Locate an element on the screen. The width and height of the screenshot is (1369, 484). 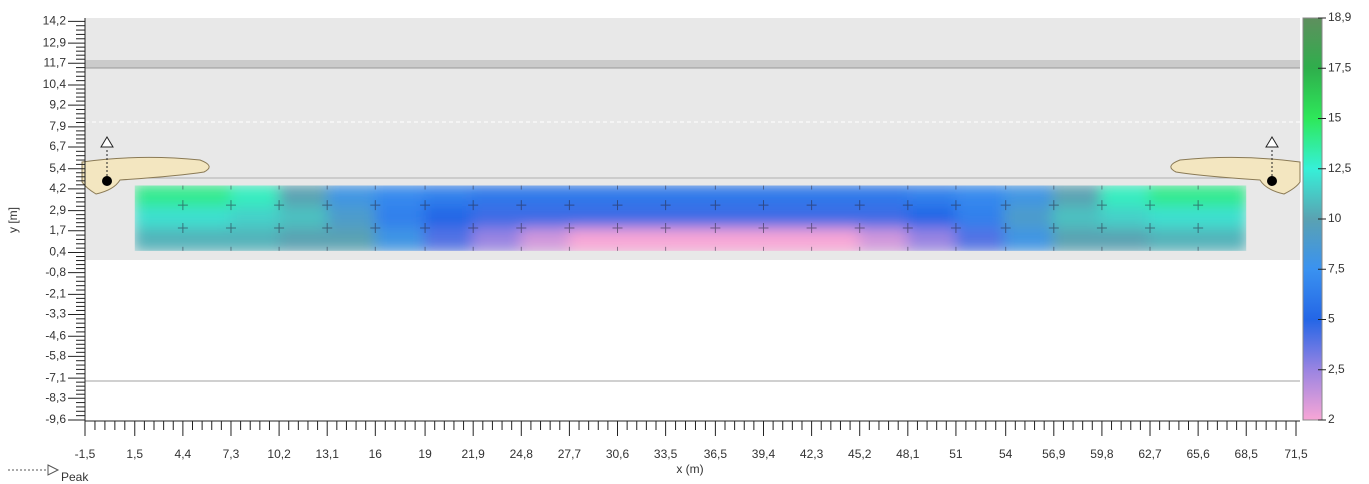
y-tick-label: -0,8 is located at coordinates (55, 272).